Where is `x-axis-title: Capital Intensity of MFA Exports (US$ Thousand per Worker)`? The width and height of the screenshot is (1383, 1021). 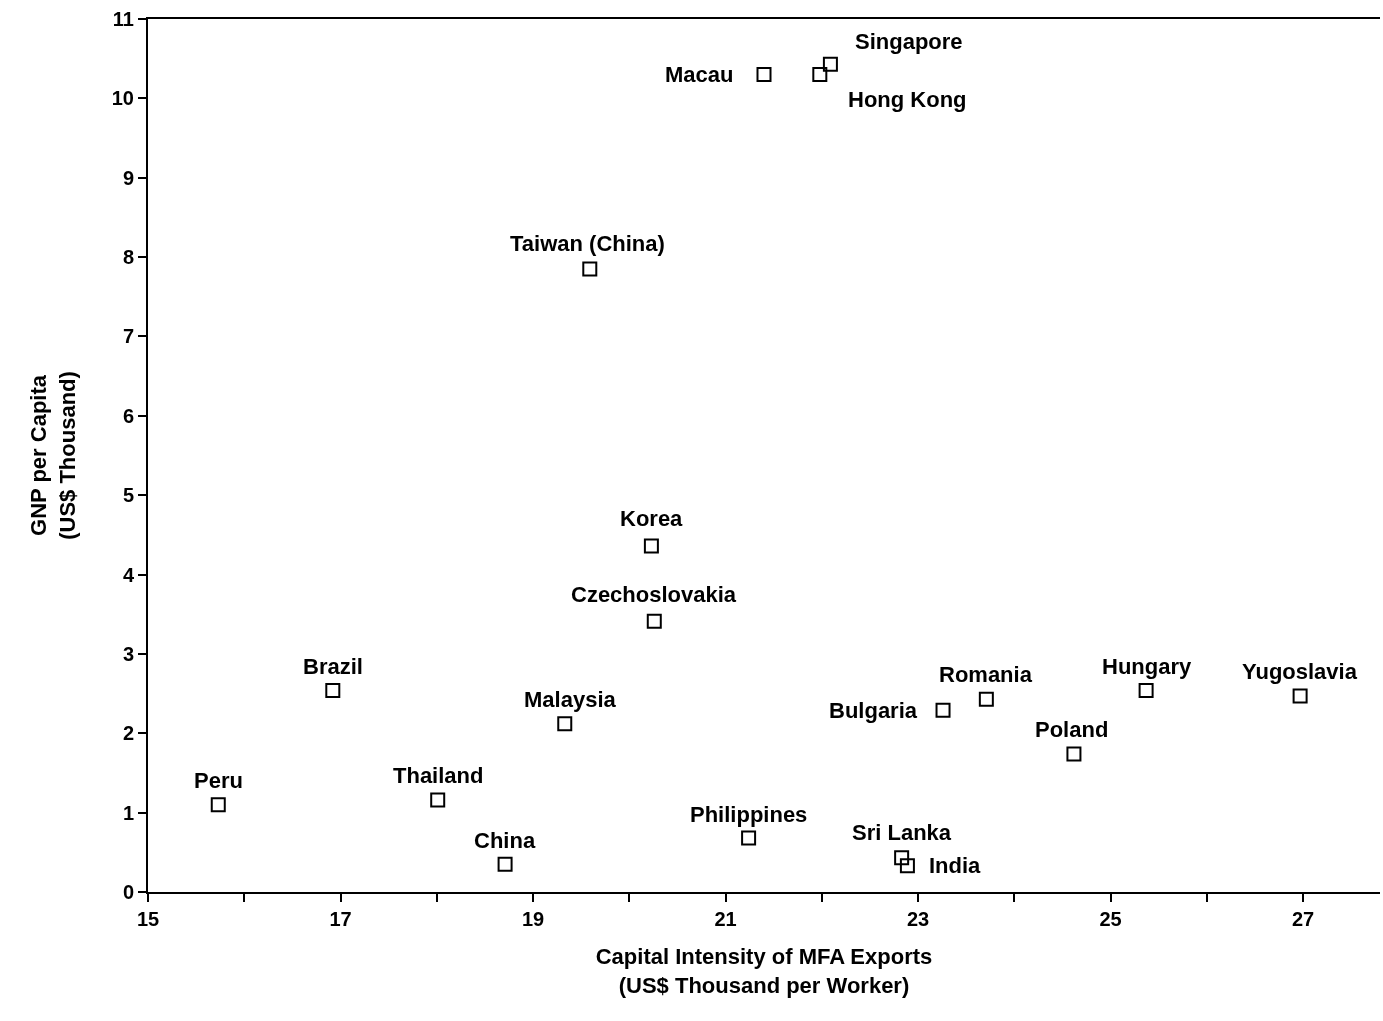
x-axis-title: Capital Intensity of MFA Exports (US$ Thousand per Worker) is located at coordinates (764, 971).